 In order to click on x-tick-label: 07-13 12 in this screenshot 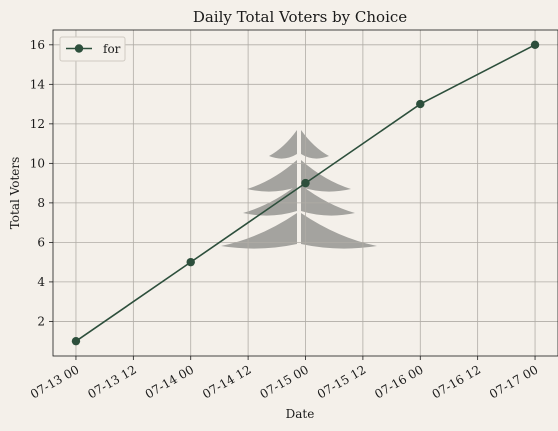, I will do `click(111, 381)`.